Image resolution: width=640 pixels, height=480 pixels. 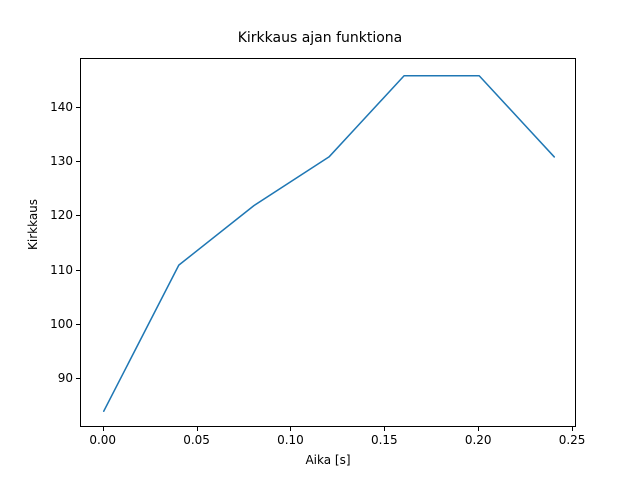 I want to click on x-tick-label: 0.25, so click(x=572, y=440).